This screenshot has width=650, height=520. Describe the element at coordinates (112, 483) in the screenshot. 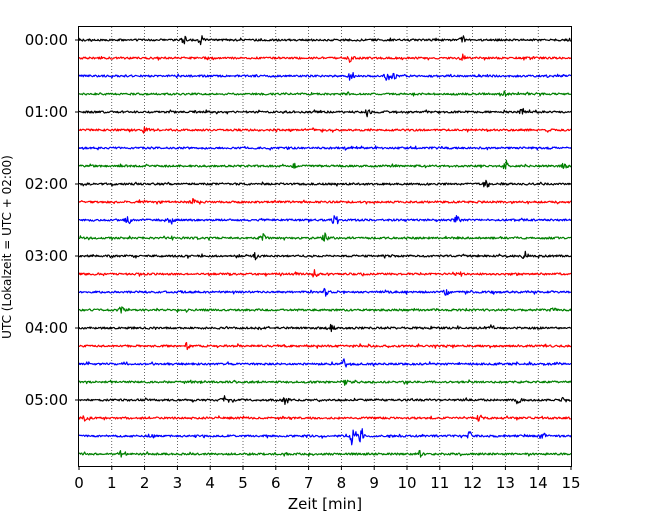

I see `x-tick-label: 1` at that location.